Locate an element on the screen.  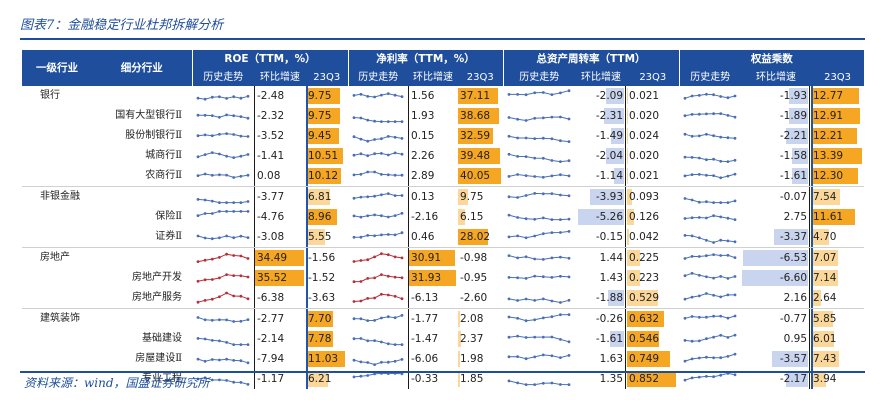
npm-qoq-cell: 30.91 is located at coordinates (433, 258).